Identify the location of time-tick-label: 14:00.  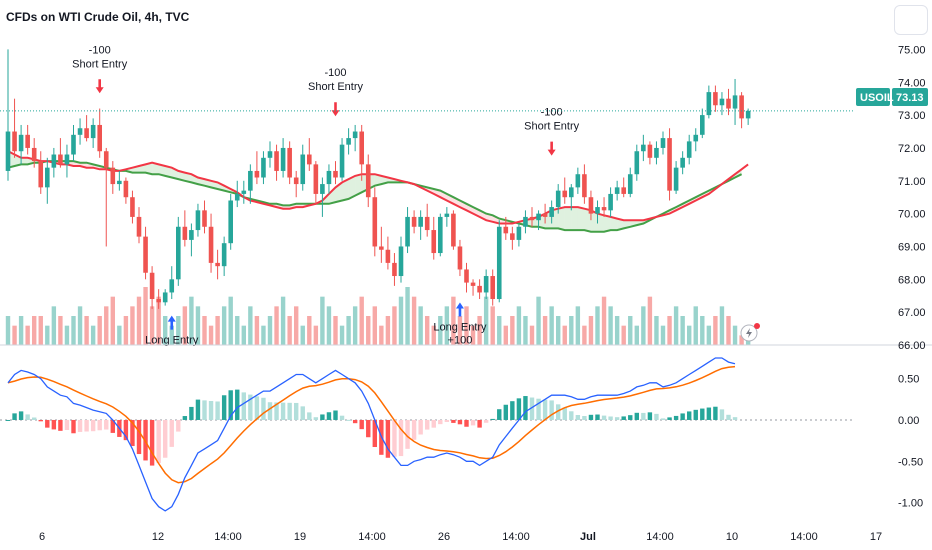
(660, 537).